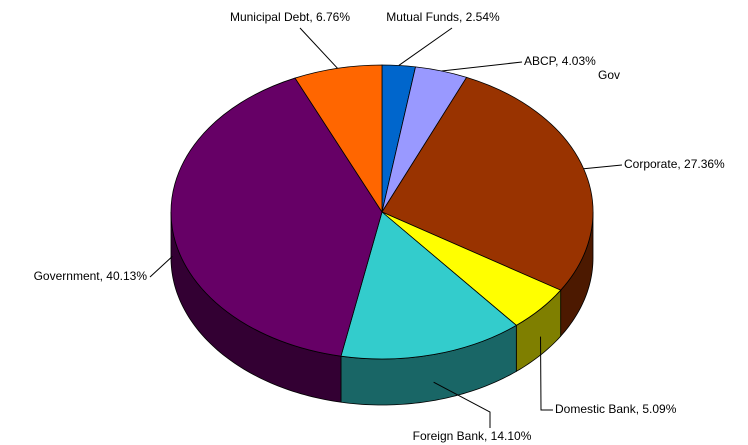  What do you see at coordinates (472, 436) in the screenshot?
I see `data-label: Foreign Bank, 14.10%` at bounding box center [472, 436].